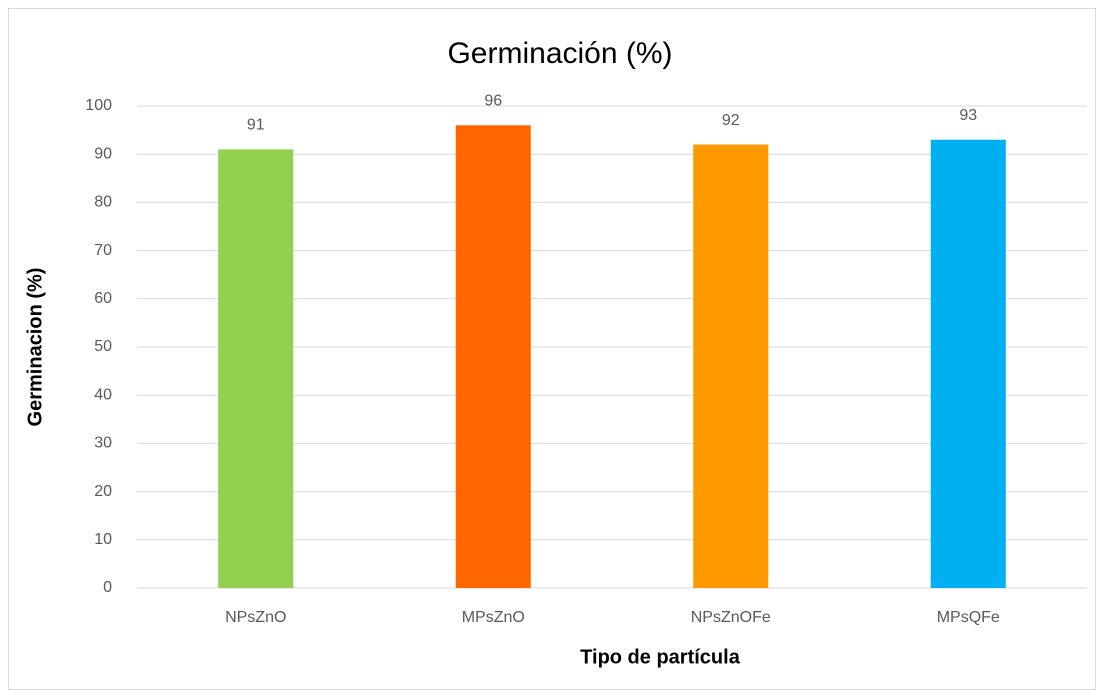 This screenshot has width=1104, height=698. What do you see at coordinates (968, 617) in the screenshot?
I see `x-tick-label: MPsQFe` at bounding box center [968, 617].